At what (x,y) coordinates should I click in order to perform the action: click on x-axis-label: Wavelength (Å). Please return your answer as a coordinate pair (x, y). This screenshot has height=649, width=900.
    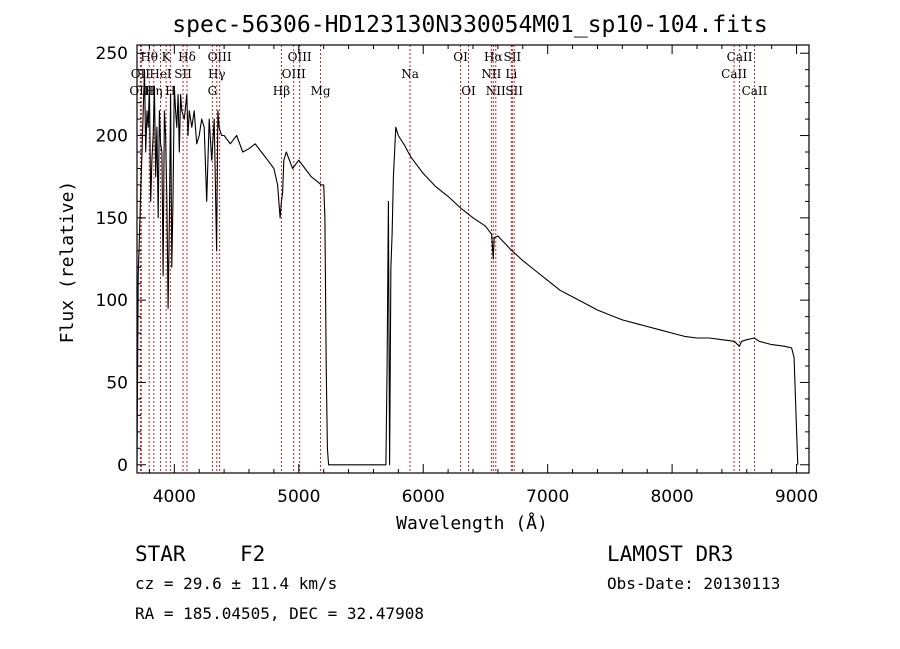
    Looking at the image, I should click on (472, 523).